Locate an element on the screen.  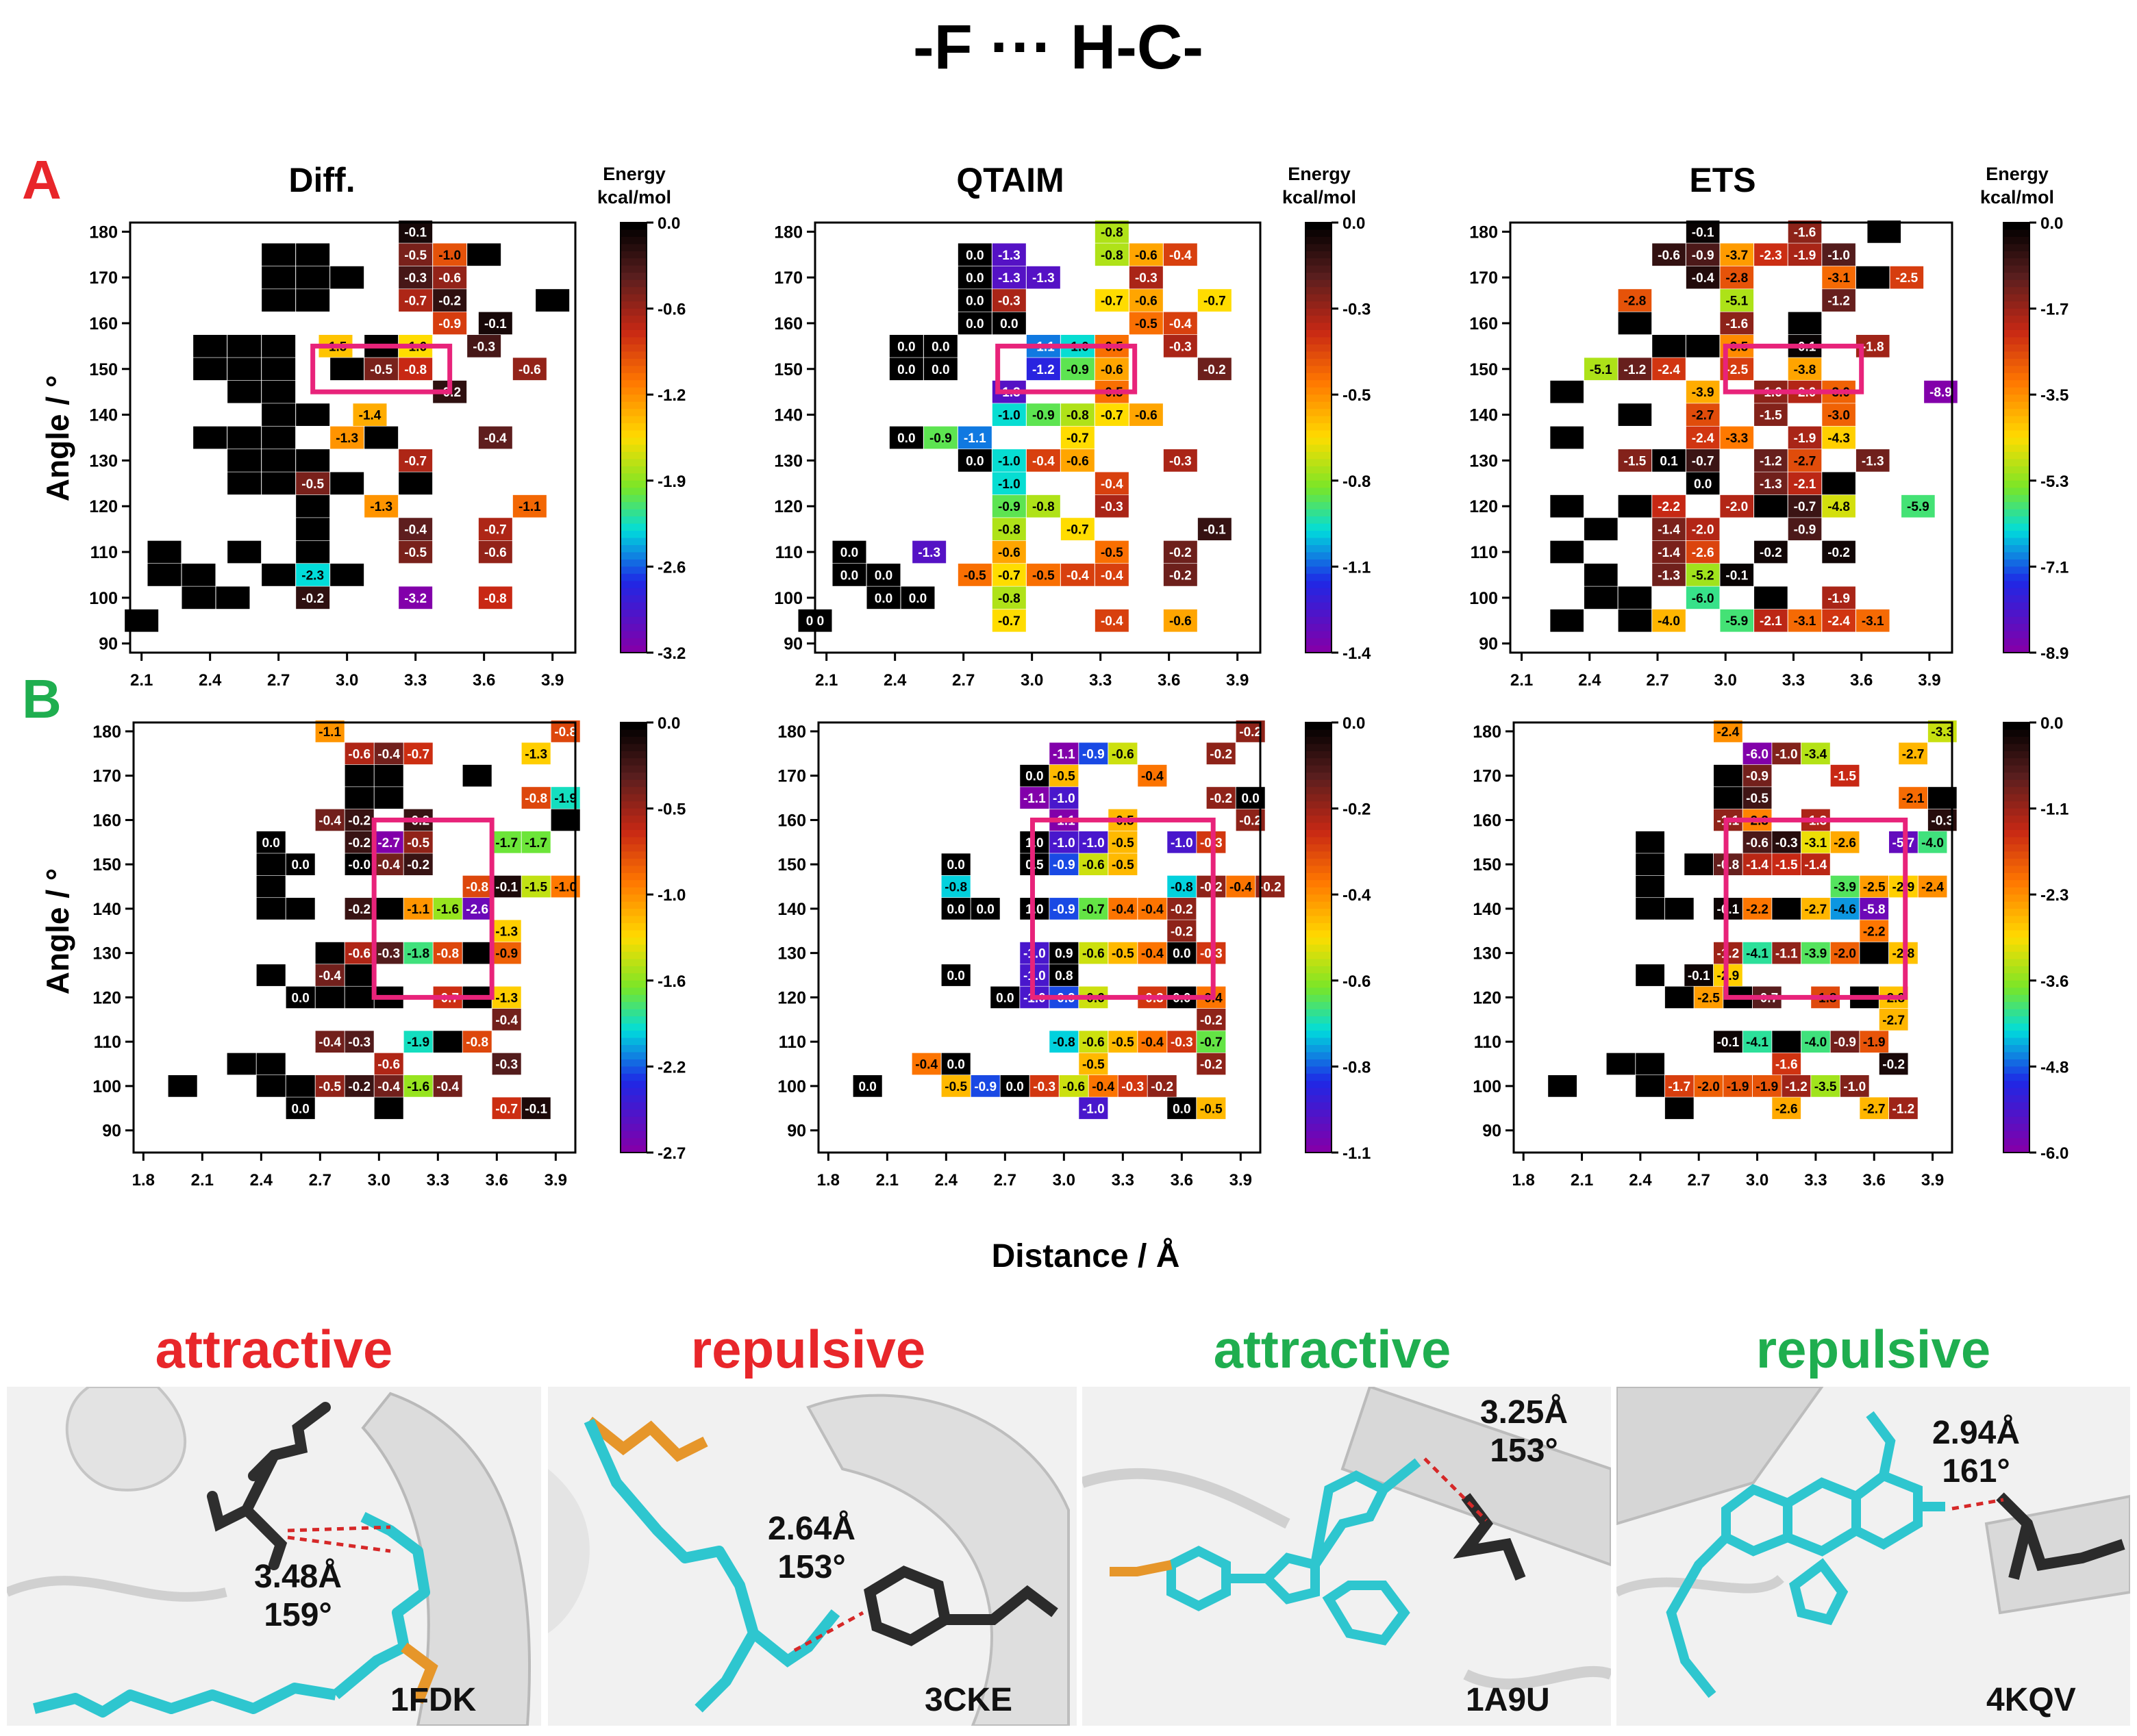
cell-value-label: -5.2 is located at coordinates (1703, 575).